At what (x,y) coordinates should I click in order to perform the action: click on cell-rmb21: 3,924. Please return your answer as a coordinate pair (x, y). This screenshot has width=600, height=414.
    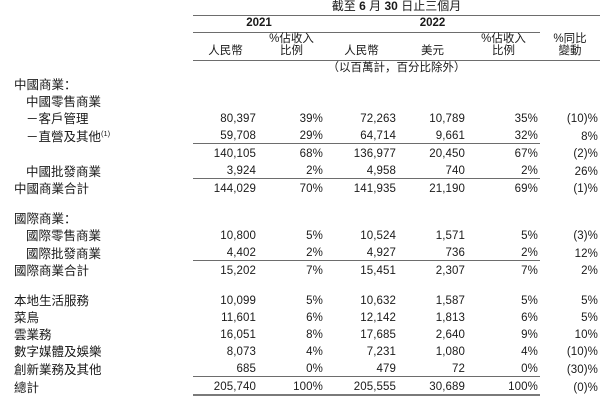
    Looking at the image, I should click on (241, 171).